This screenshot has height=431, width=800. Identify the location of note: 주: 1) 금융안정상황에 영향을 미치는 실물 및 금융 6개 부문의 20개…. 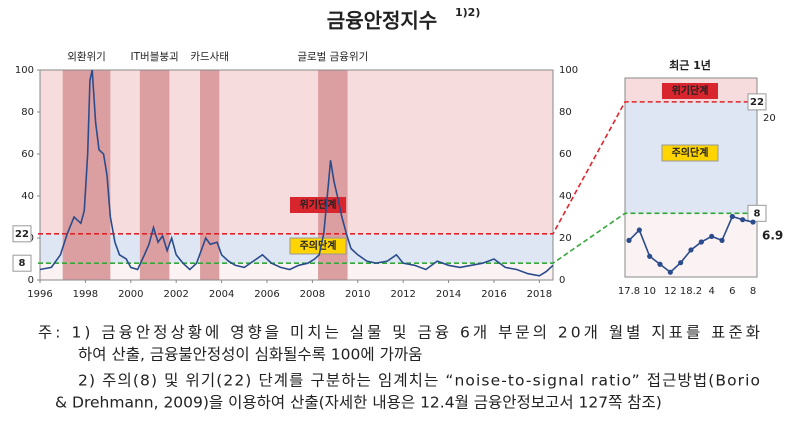
(399, 333).